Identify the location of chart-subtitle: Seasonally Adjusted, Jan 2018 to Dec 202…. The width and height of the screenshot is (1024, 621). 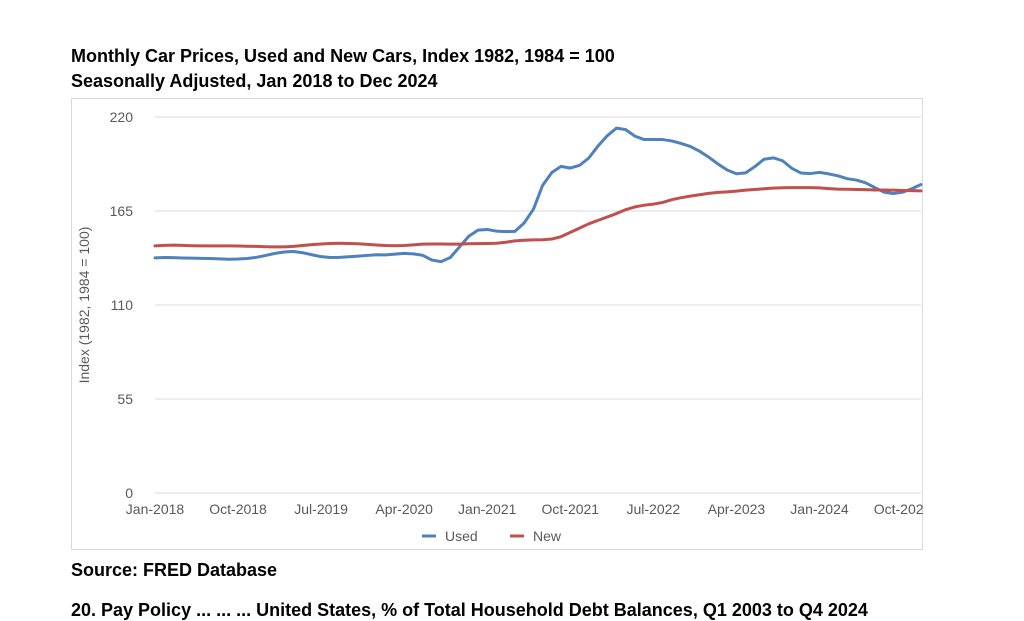
(254, 81).